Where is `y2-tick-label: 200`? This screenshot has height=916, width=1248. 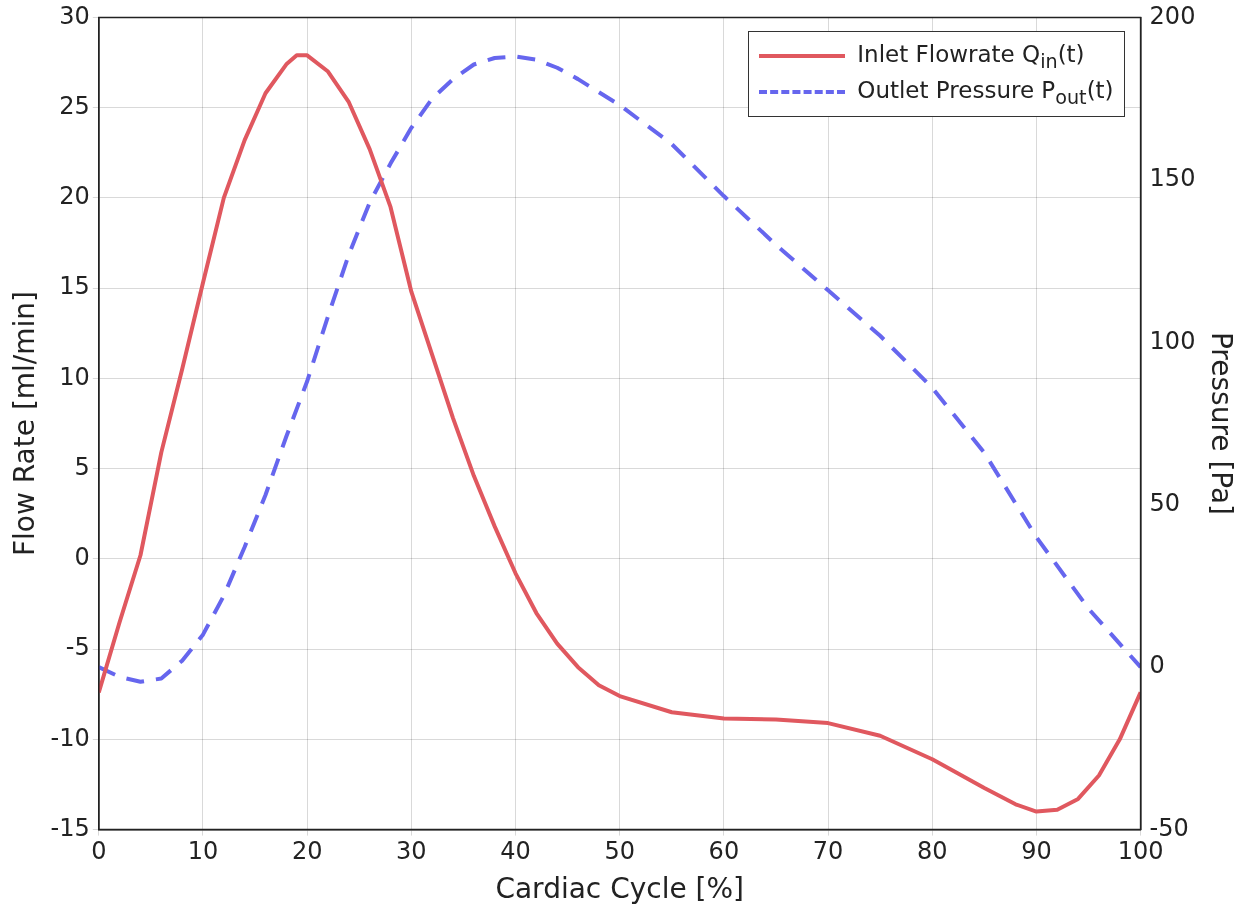 y2-tick-label: 200 is located at coordinates (1172, 15).